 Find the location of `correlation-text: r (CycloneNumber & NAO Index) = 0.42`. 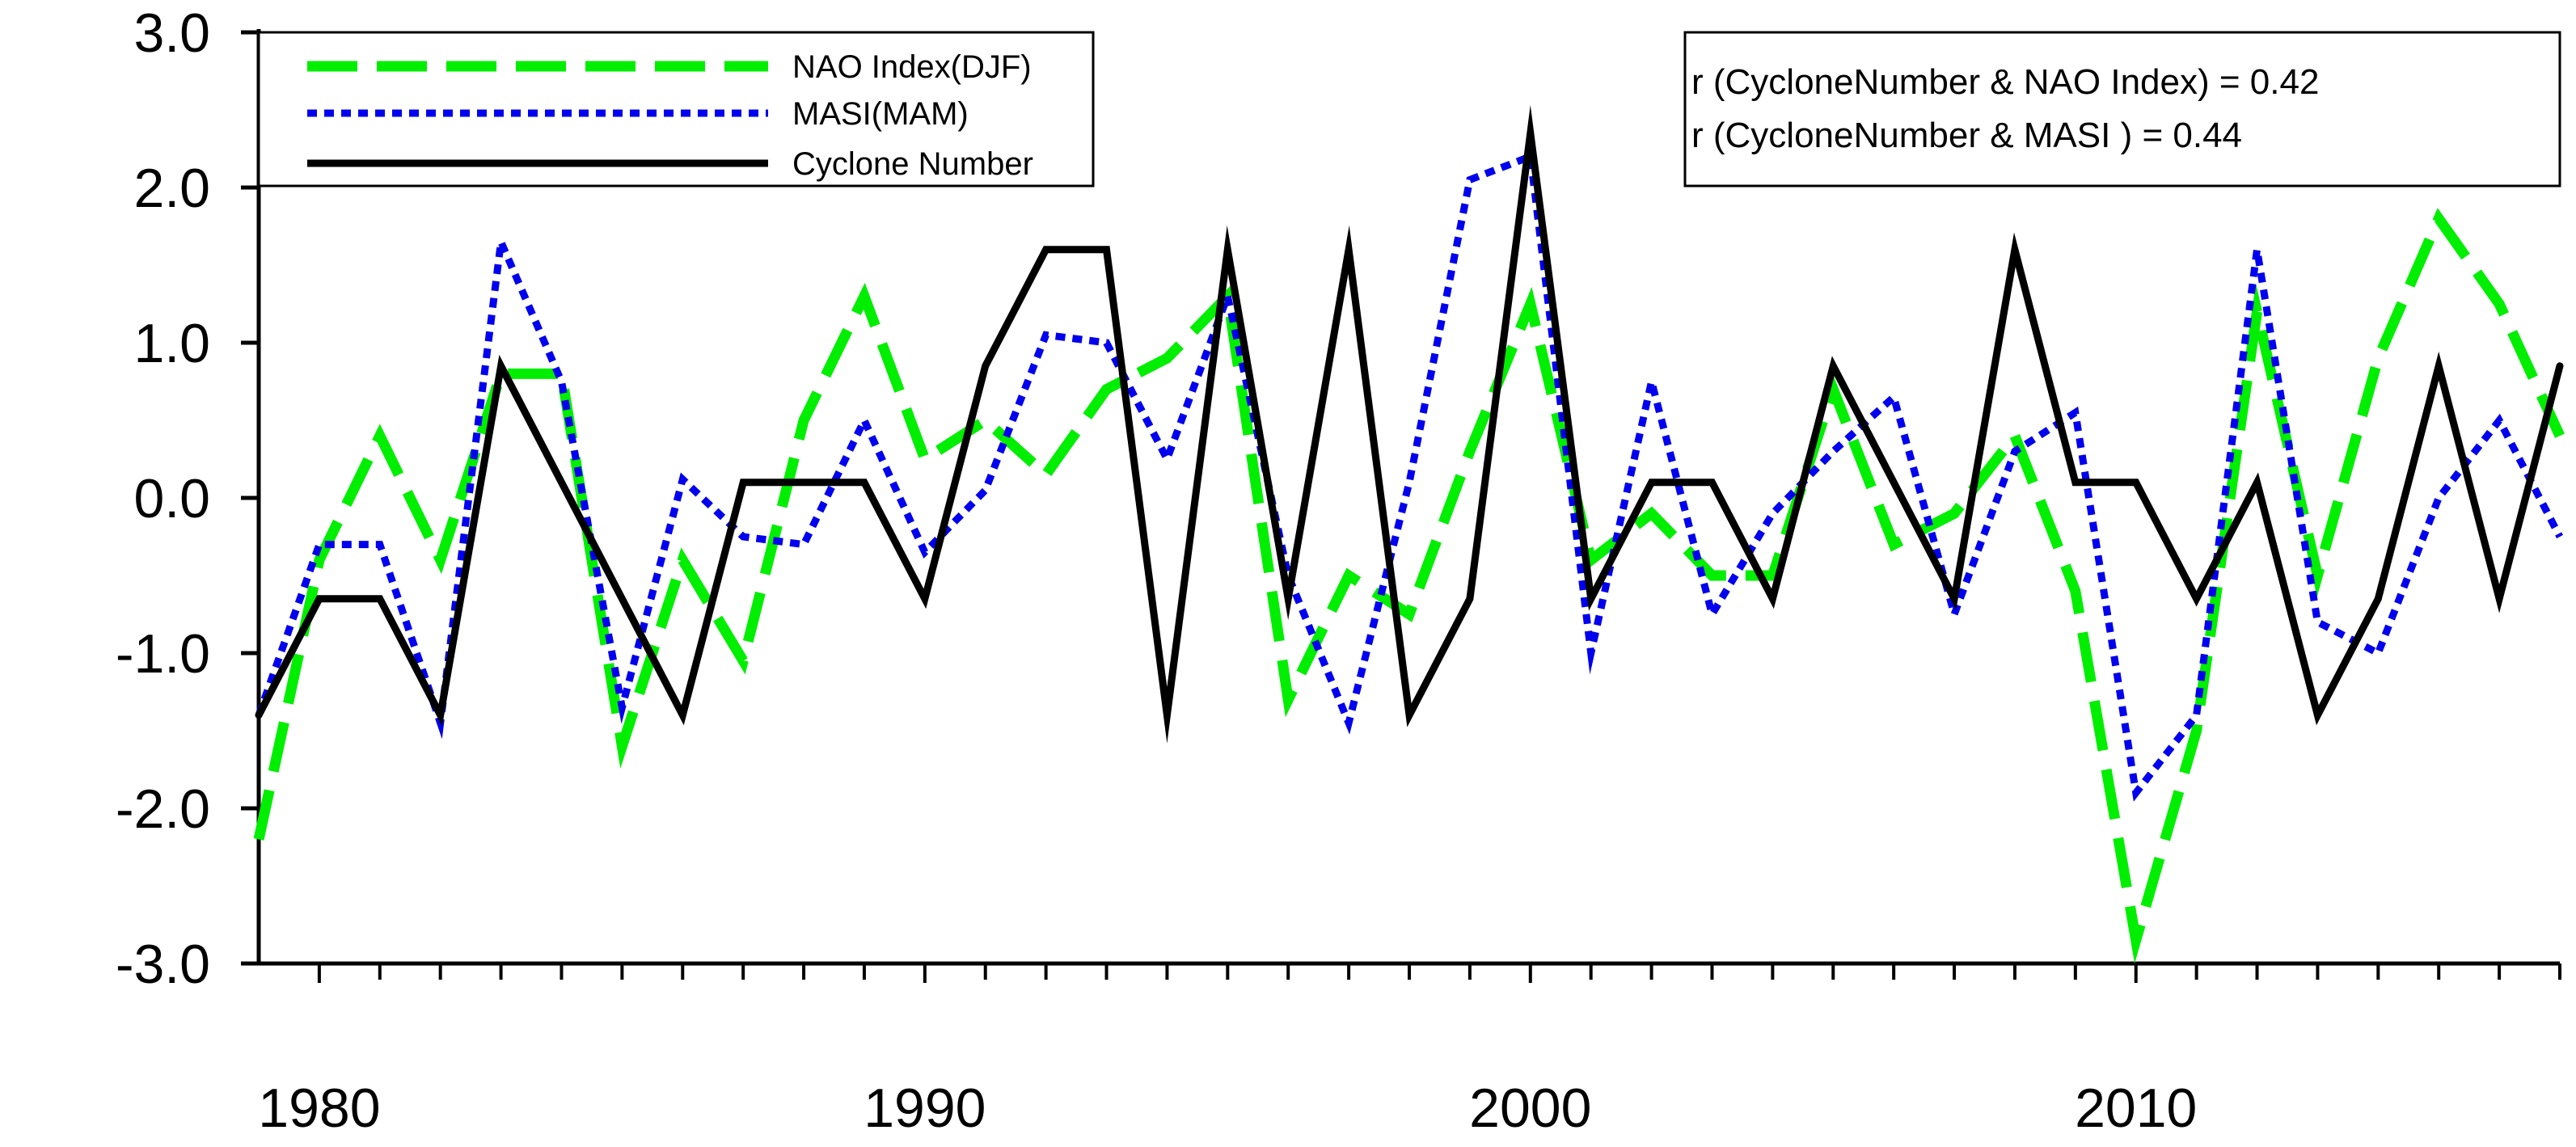

correlation-text: r (CycloneNumber & NAO Index) = 0.42 is located at coordinates (2005, 82).